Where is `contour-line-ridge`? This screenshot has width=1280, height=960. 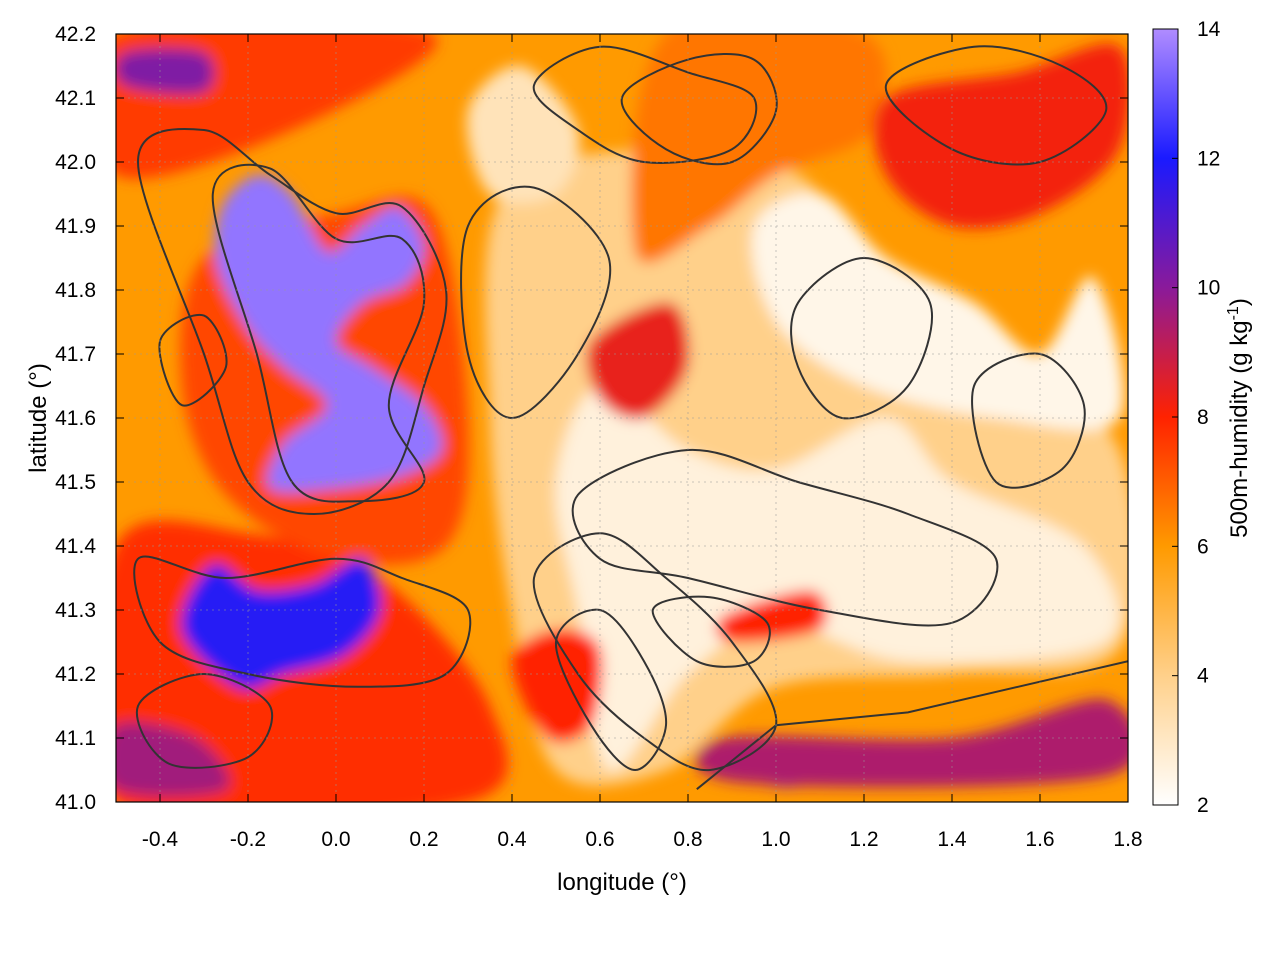 contour-line-ridge is located at coordinates (912, 725).